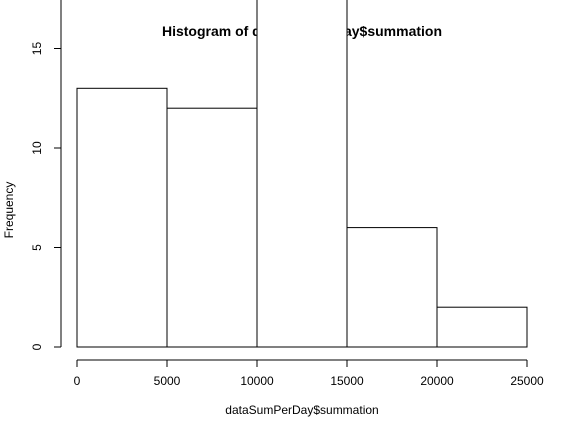  What do you see at coordinates (9, 210) in the screenshot?
I see `y-axis-label: Frequency` at bounding box center [9, 210].